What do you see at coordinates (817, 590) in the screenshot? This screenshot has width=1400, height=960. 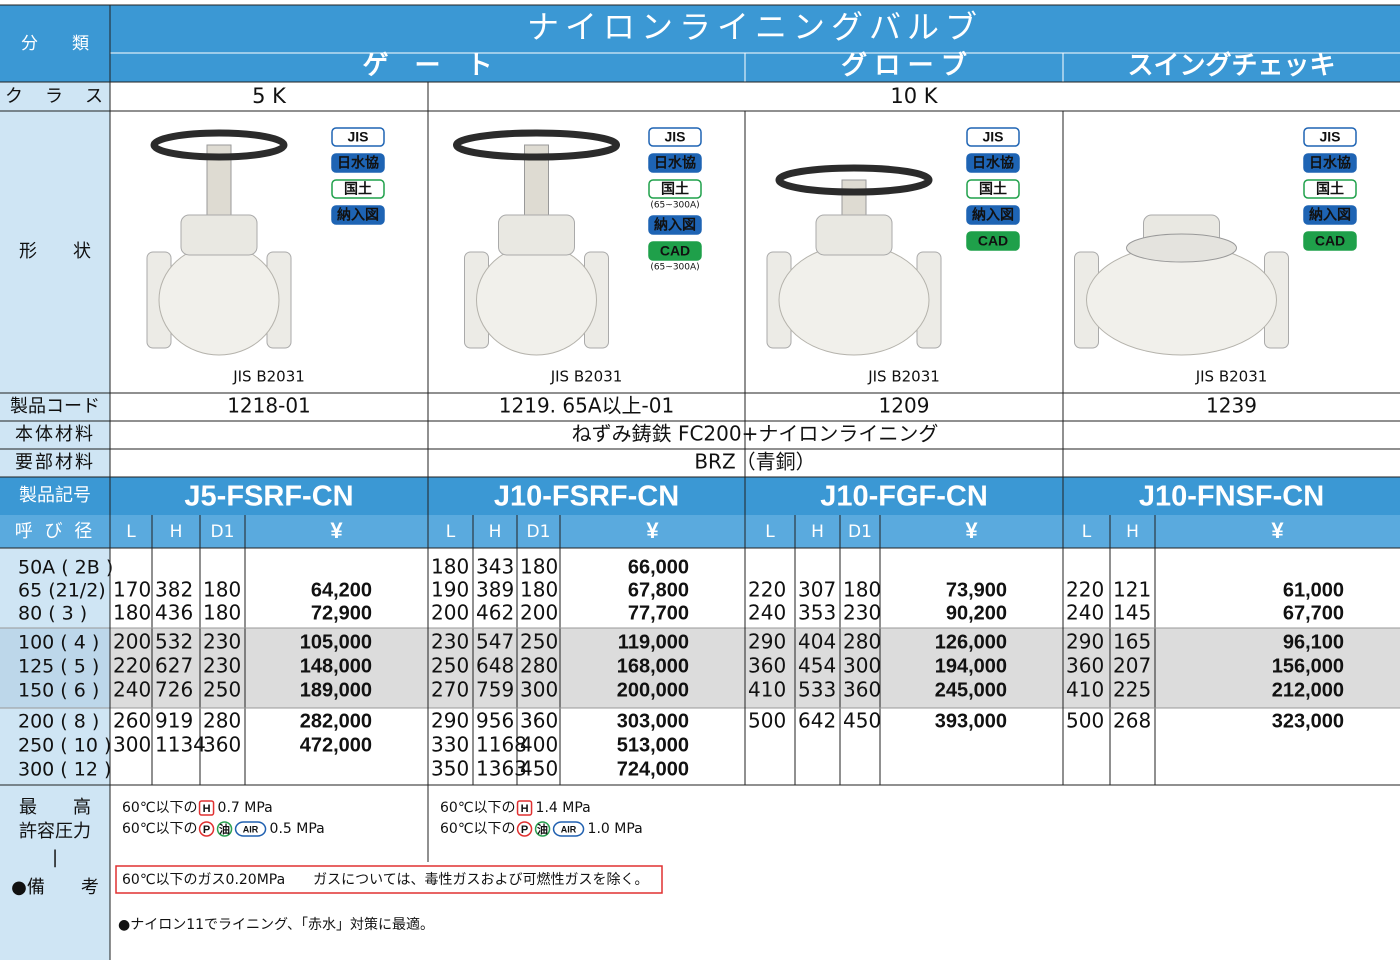 I see `dimension: 307` at bounding box center [817, 590].